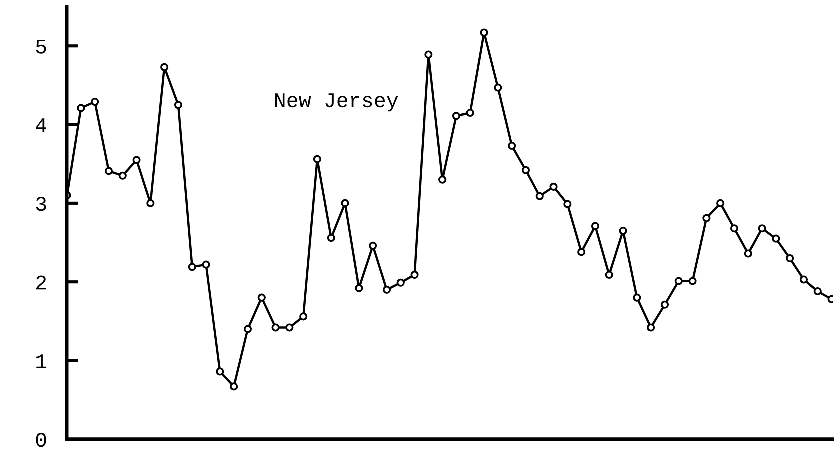 The height and width of the screenshot is (453, 834). What do you see at coordinates (41, 283) in the screenshot?
I see `y-tick-label: 2` at bounding box center [41, 283].